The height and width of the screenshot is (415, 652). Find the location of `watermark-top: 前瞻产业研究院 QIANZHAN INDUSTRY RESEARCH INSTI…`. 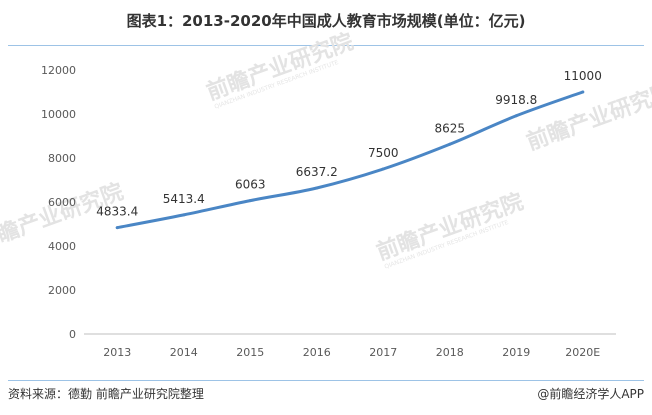

watermark-top: 前瞻产业研究院 QIANZHAN INDUSTRY RESEARCH INSTI… is located at coordinates (280, 70).